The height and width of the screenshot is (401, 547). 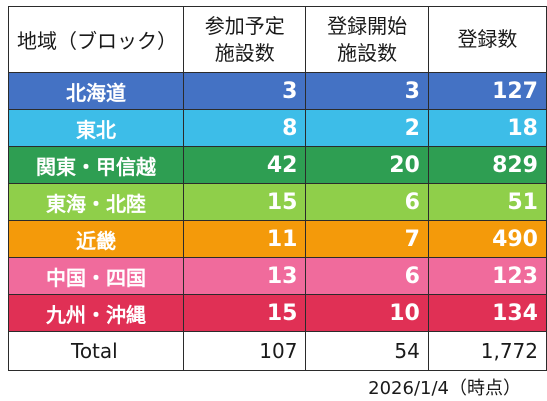 What do you see at coordinates (367, 128) in the screenshot?
I see `started-count: 2` at bounding box center [367, 128].